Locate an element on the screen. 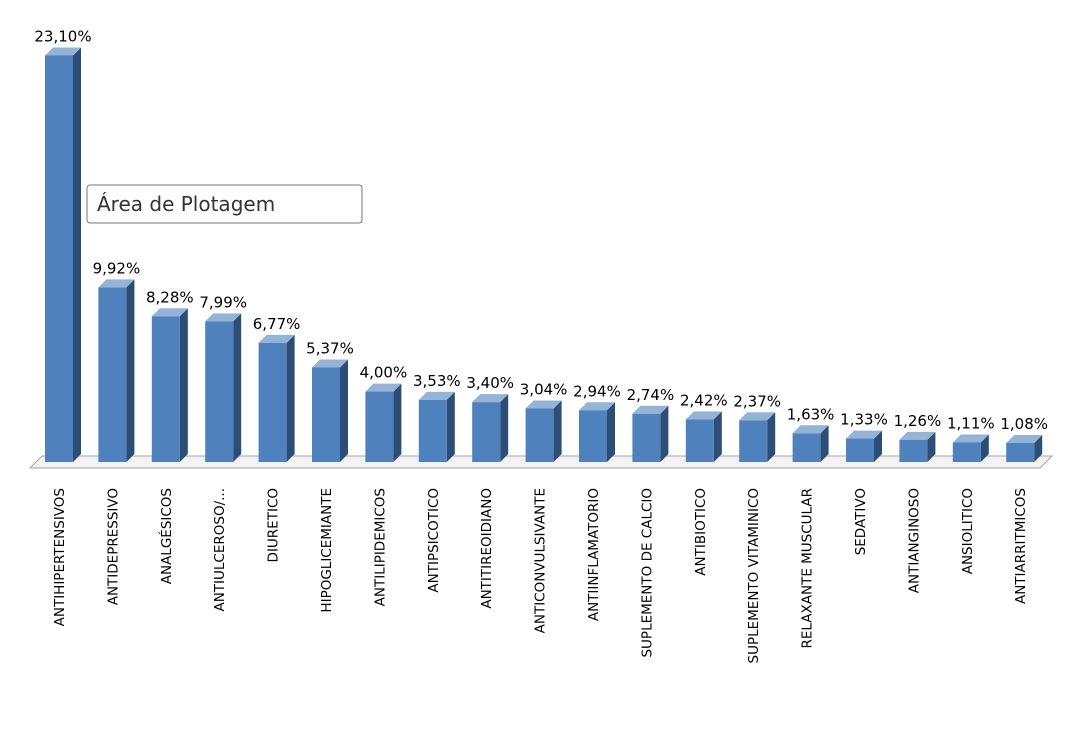 The image size is (1083, 749). value-label: 7,99% is located at coordinates (223, 302).